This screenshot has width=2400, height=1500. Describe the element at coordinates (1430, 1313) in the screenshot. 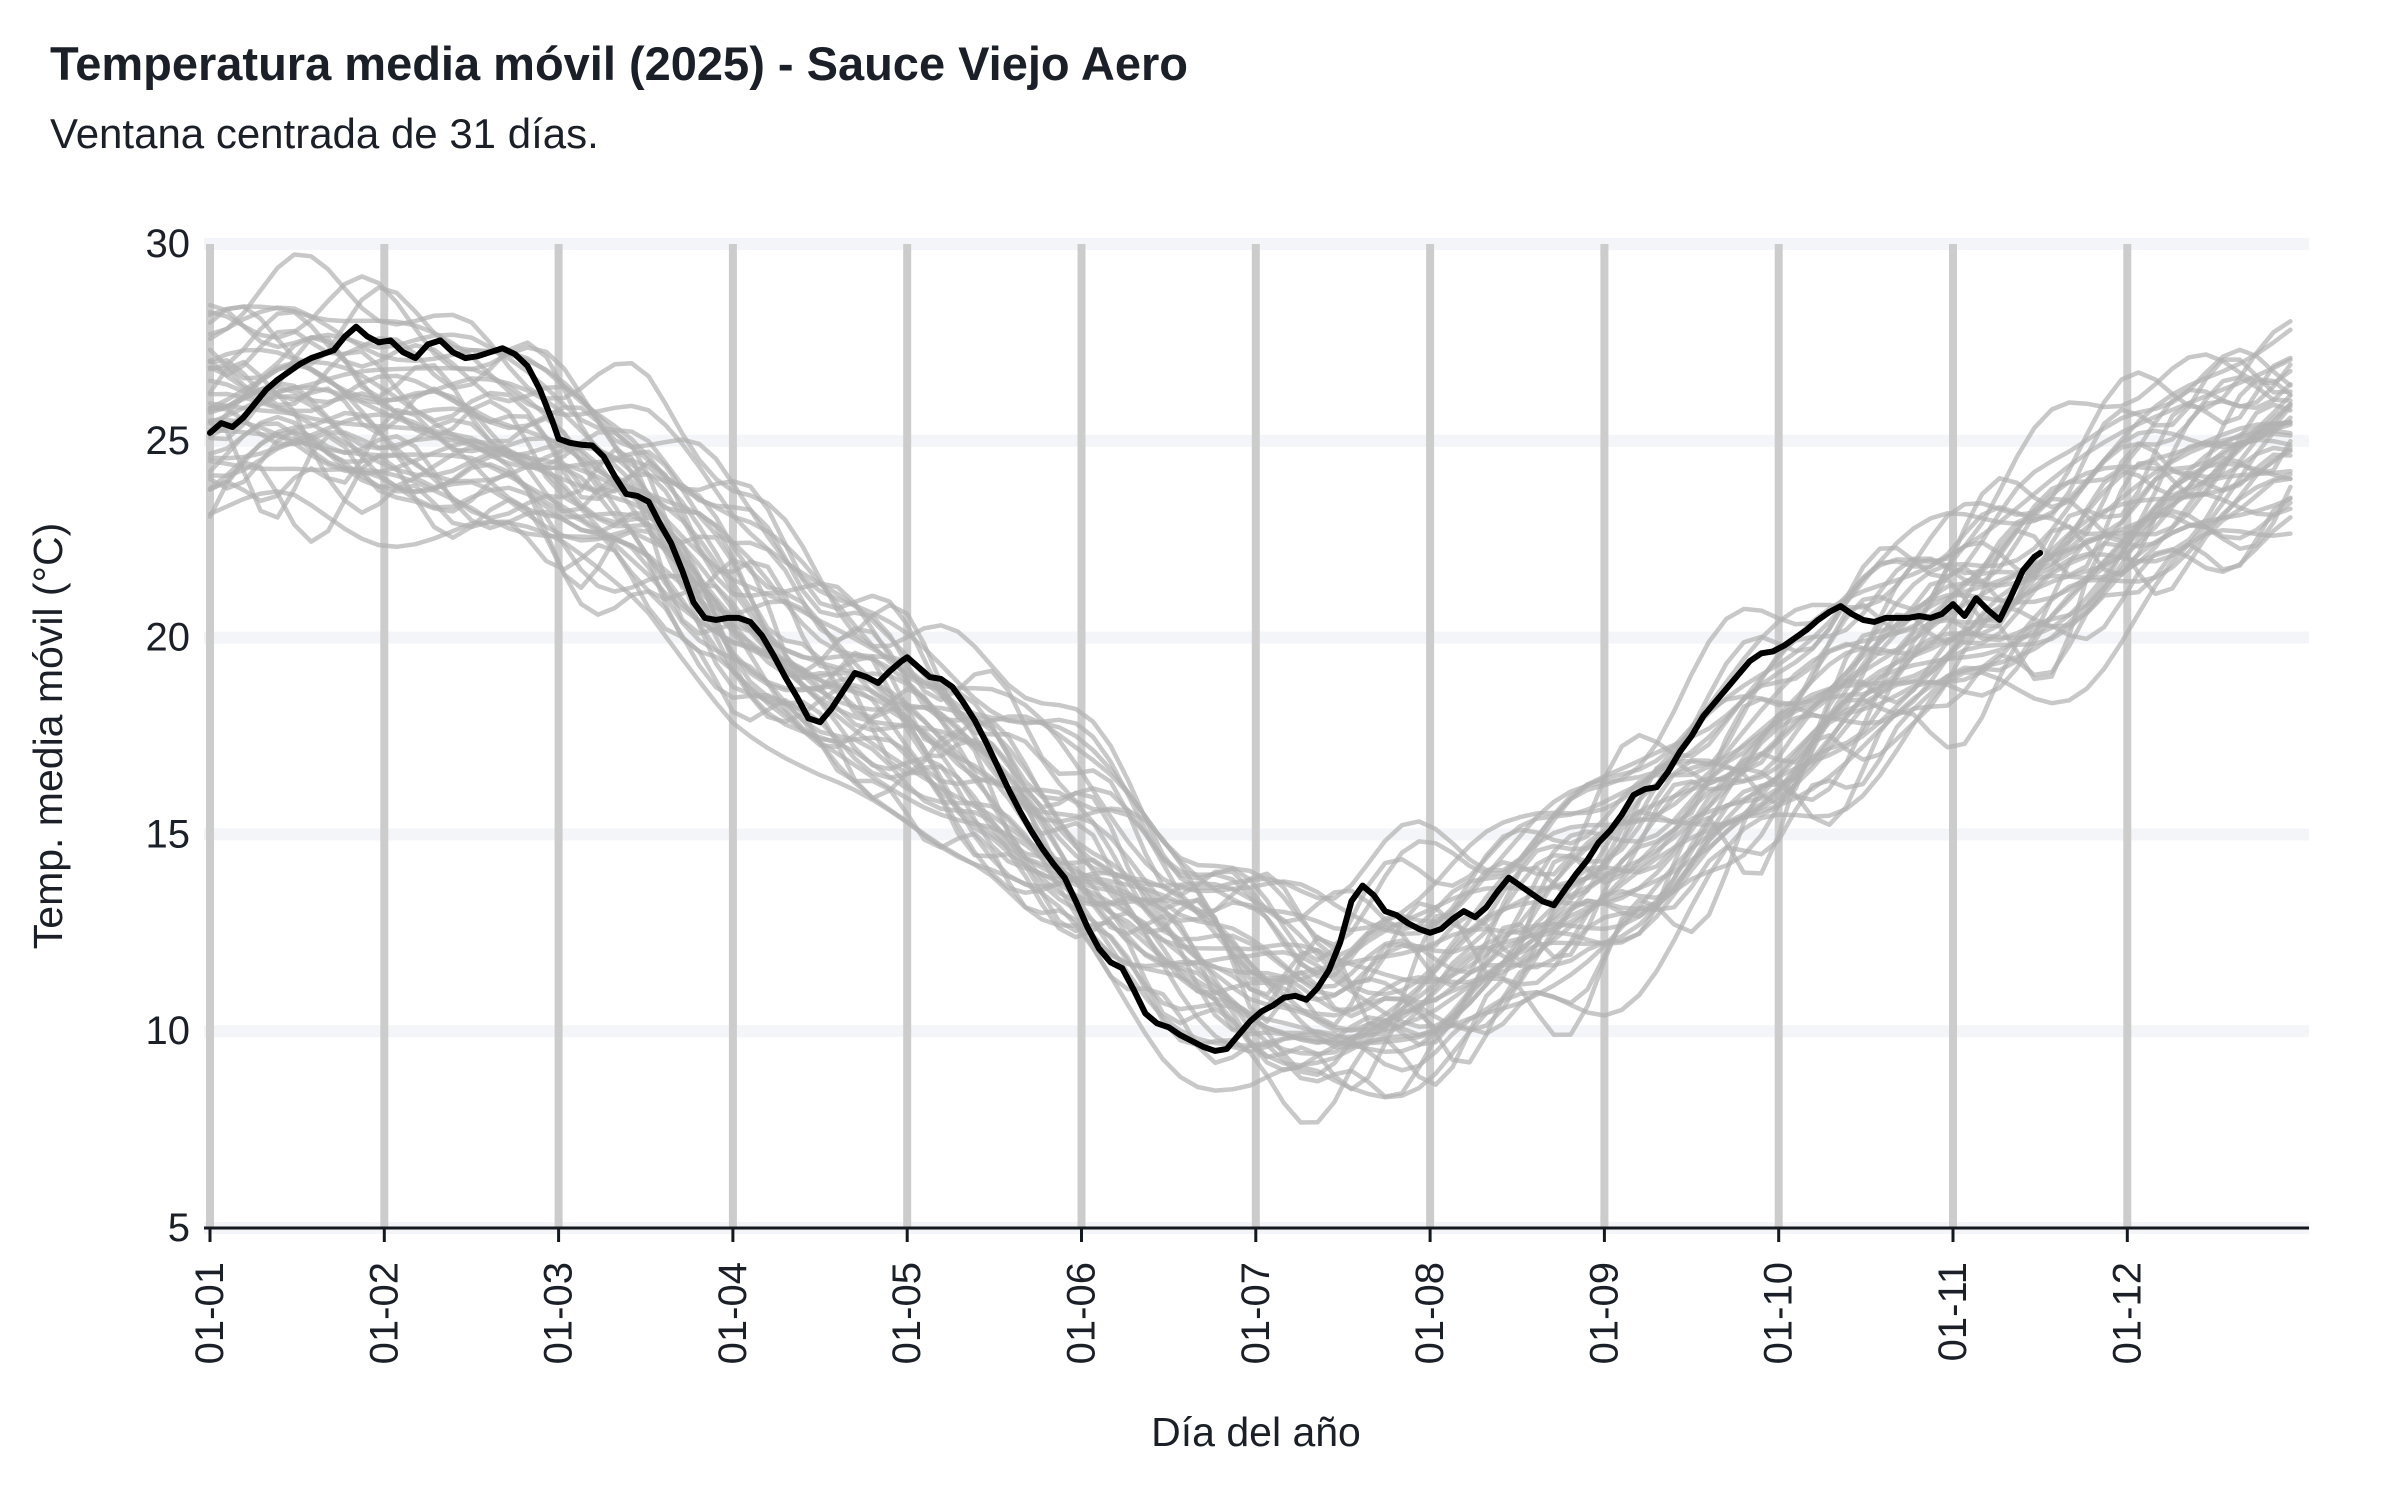

I see `x-tick-label-01-08: 01-08` at that location.